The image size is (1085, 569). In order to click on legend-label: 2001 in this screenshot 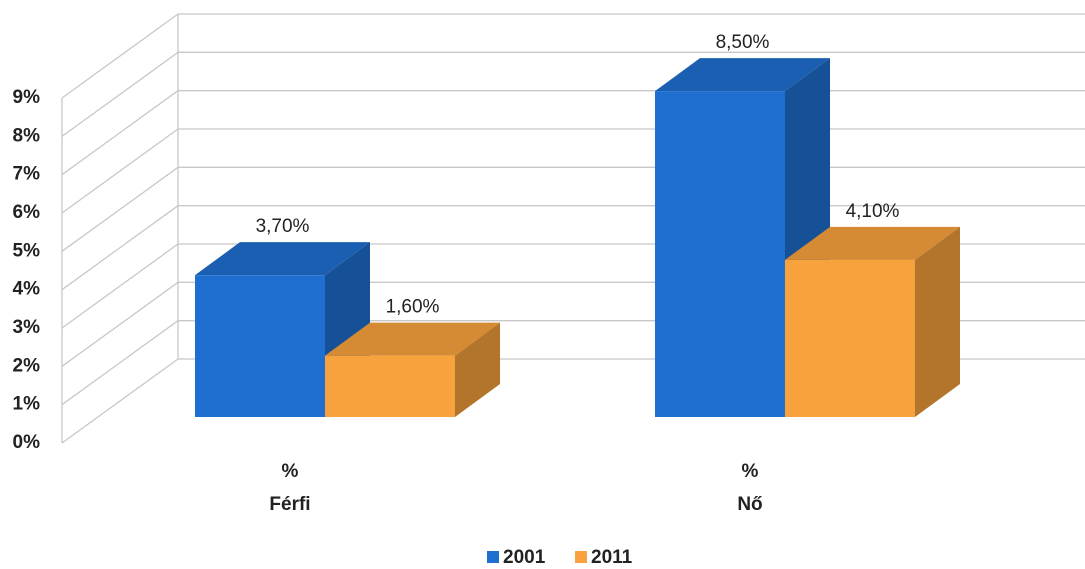, I will do `click(524, 557)`.